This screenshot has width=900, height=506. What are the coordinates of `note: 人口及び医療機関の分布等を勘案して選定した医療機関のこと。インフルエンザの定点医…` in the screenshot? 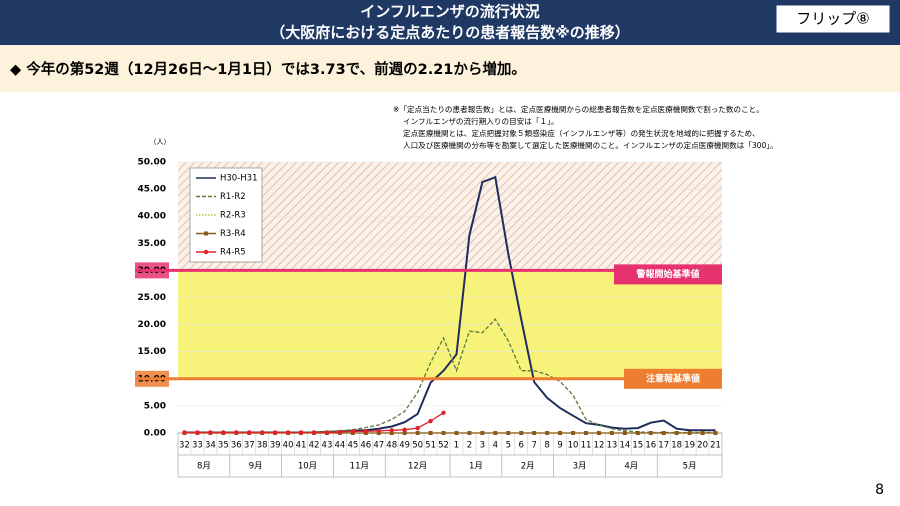 It's located at (590, 145).